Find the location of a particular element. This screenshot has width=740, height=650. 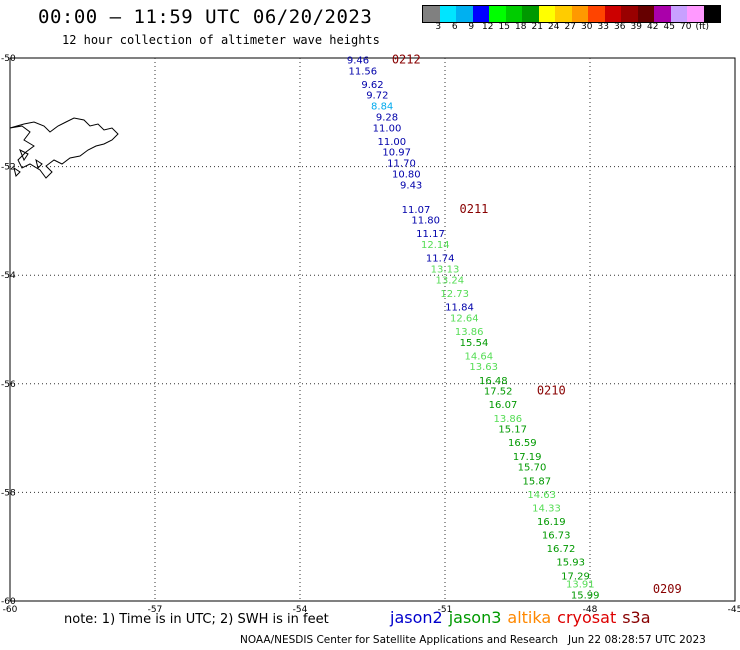

color-scale-label: 36 is located at coordinates (620, 27).